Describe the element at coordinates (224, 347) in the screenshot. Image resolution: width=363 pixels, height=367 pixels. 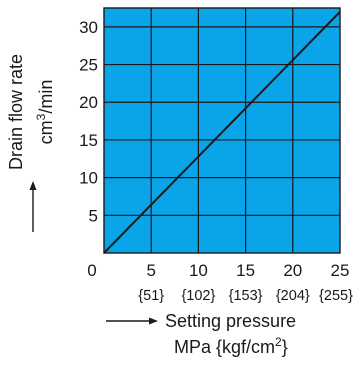
I see `x-axis-units-base: MPa {kgf/cm` at that location.